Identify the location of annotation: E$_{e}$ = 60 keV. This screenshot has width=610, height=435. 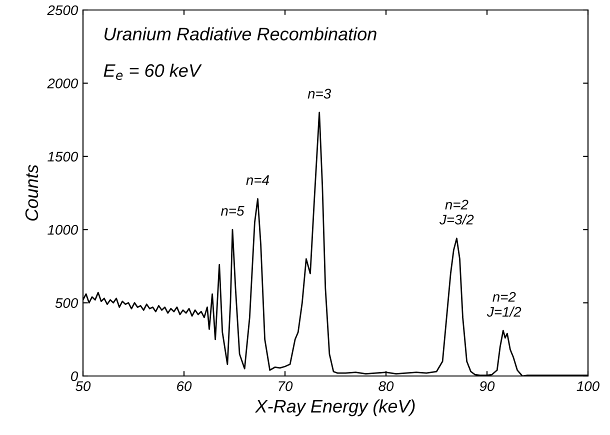
(153, 72).